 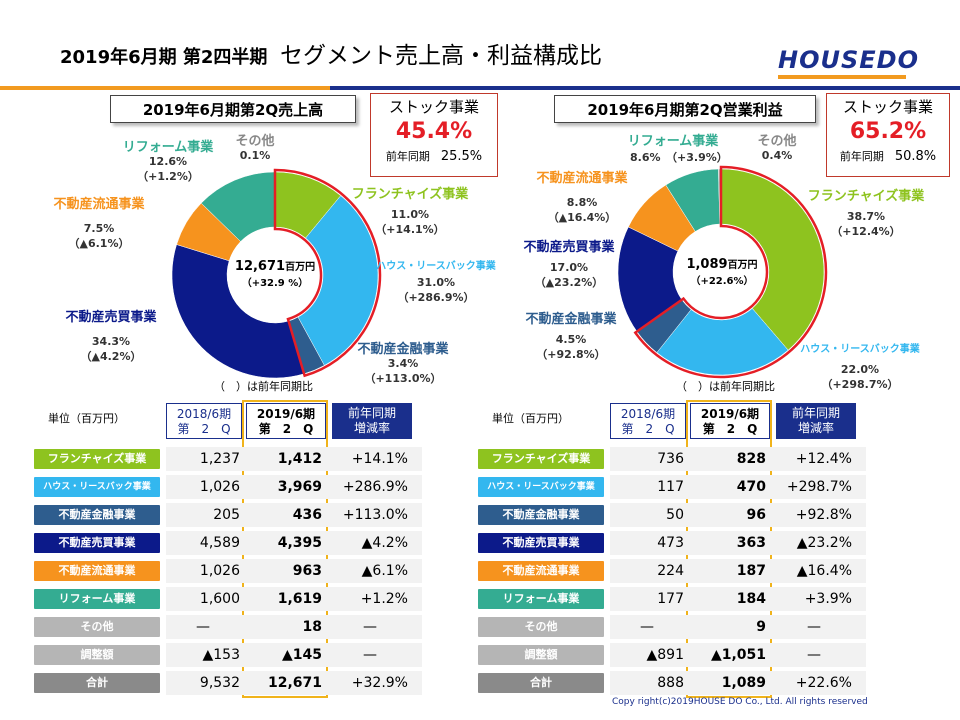 What do you see at coordinates (819, 487) in the screenshot?
I see `profit-cell-change: +298.7%` at bounding box center [819, 487].